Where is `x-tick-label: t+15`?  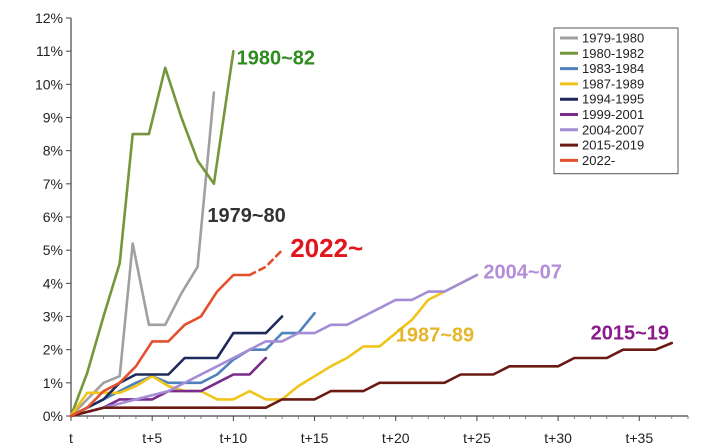
x-tick-label: t+15 is located at coordinates (315, 438).